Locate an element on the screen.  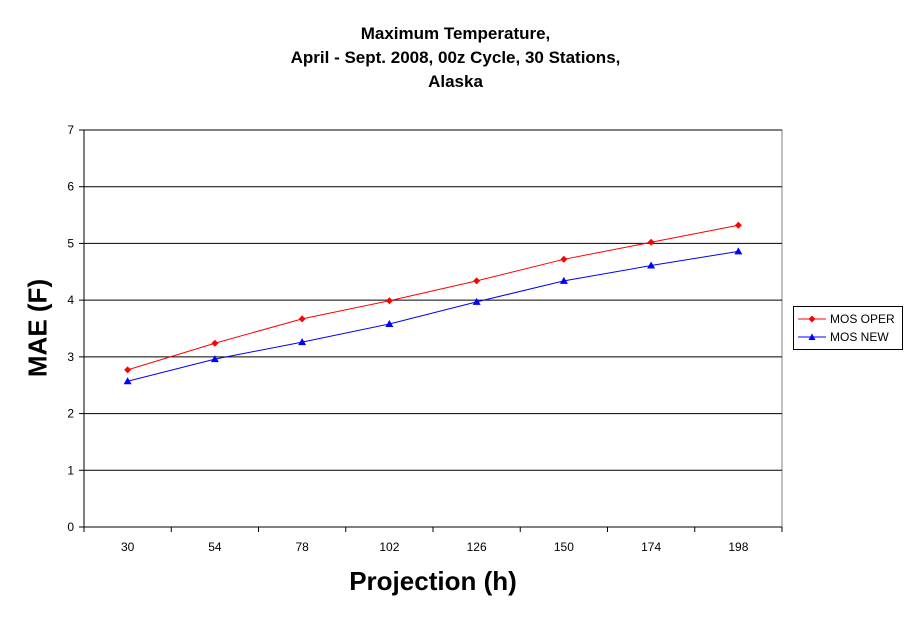
legend-marker-red-diamond-icon is located at coordinates (812, 319).